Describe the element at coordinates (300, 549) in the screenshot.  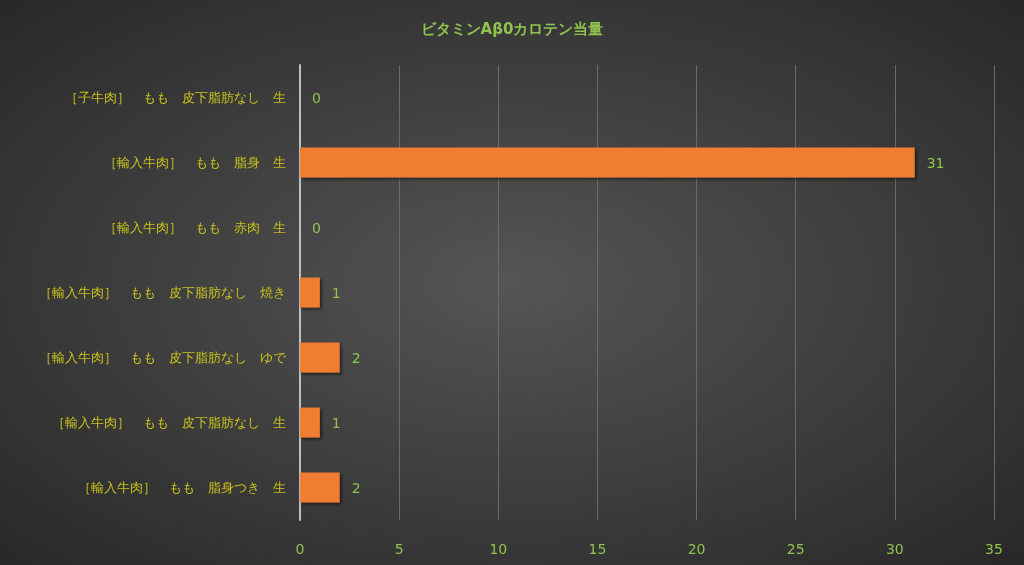
I see `x-tick-label: 0` at that location.